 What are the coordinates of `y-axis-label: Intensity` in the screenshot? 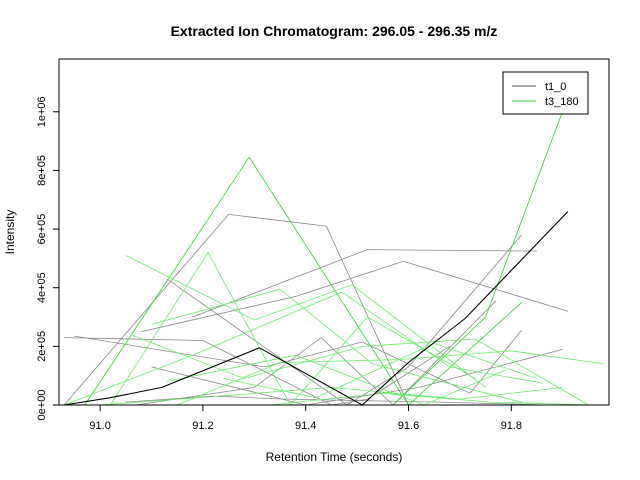 It's located at (10, 232).